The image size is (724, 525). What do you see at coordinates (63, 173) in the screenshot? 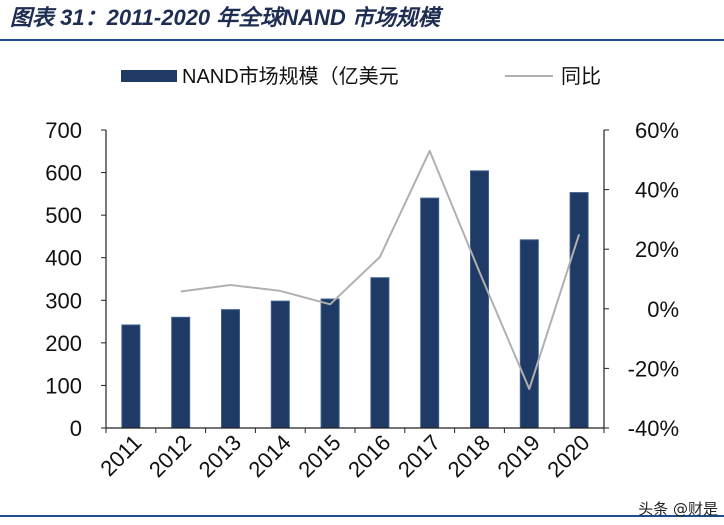
I see `y-left-tick-label: 600` at bounding box center [63, 173].